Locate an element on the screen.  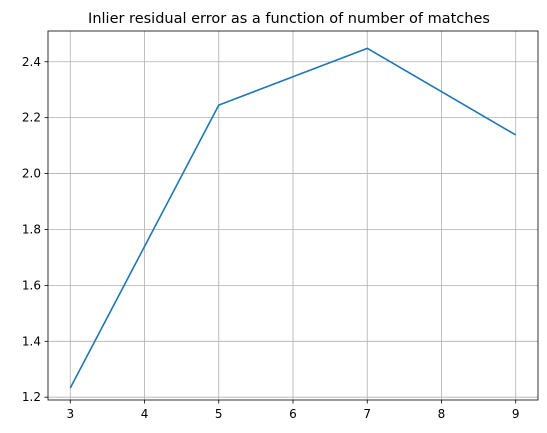
y-tick-label: 1.4 is located at coordinates (31, 341).